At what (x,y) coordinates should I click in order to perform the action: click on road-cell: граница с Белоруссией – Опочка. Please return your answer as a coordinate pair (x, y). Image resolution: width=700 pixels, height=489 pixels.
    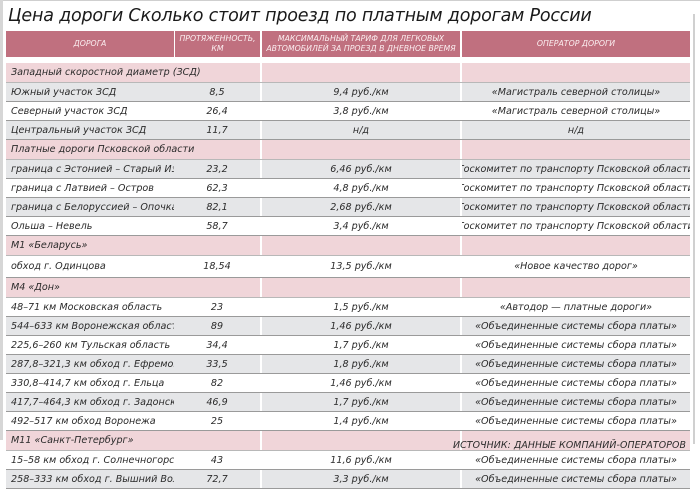
    Looking at the image, I should click on (90, 207).